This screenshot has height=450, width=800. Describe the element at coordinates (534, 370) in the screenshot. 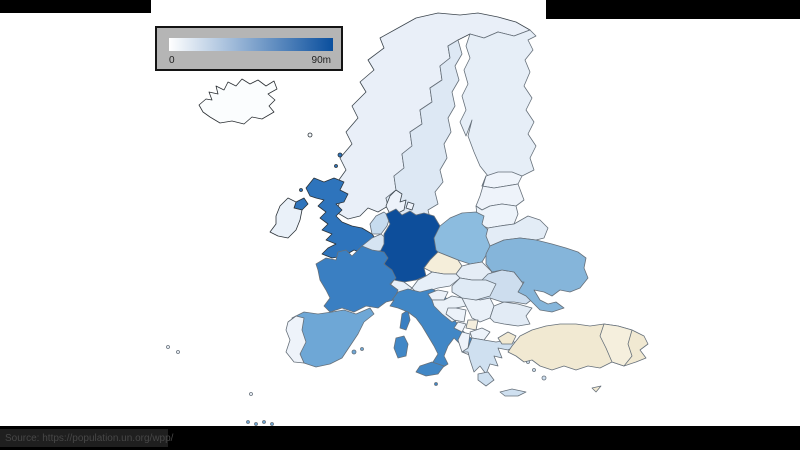

I see `aegean-islands` at that location.